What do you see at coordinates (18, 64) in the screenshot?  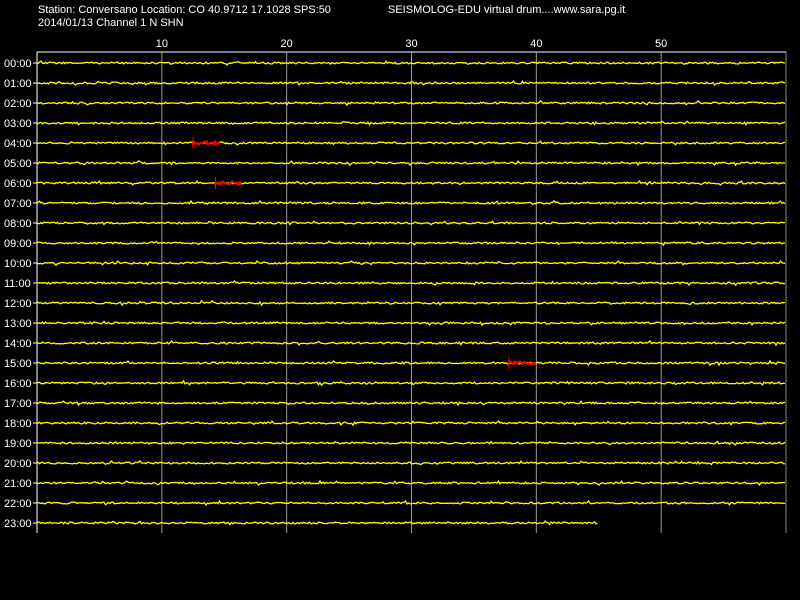 I see `hour-label: 00:00` at bounding box center [18, 64].